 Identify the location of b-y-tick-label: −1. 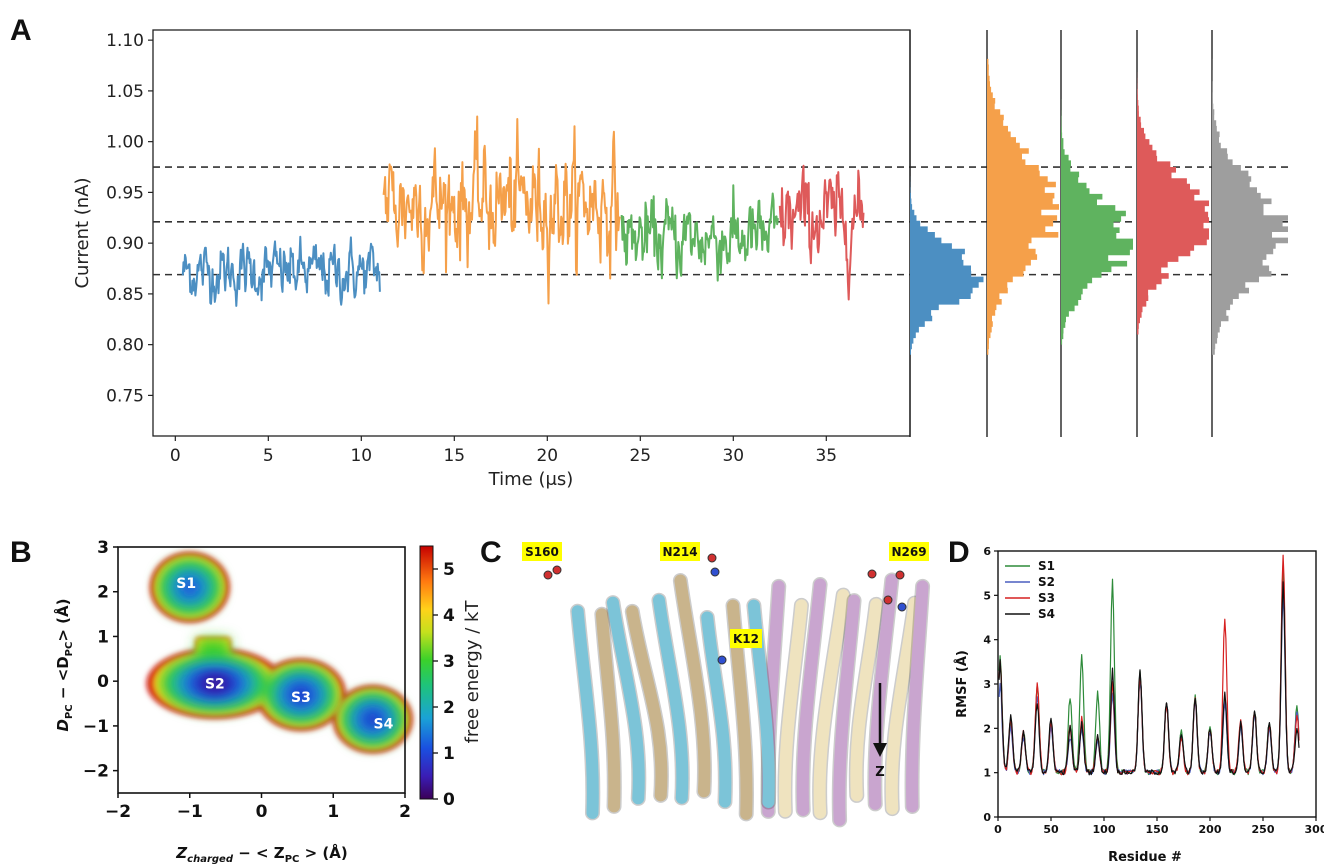
(96, 727).